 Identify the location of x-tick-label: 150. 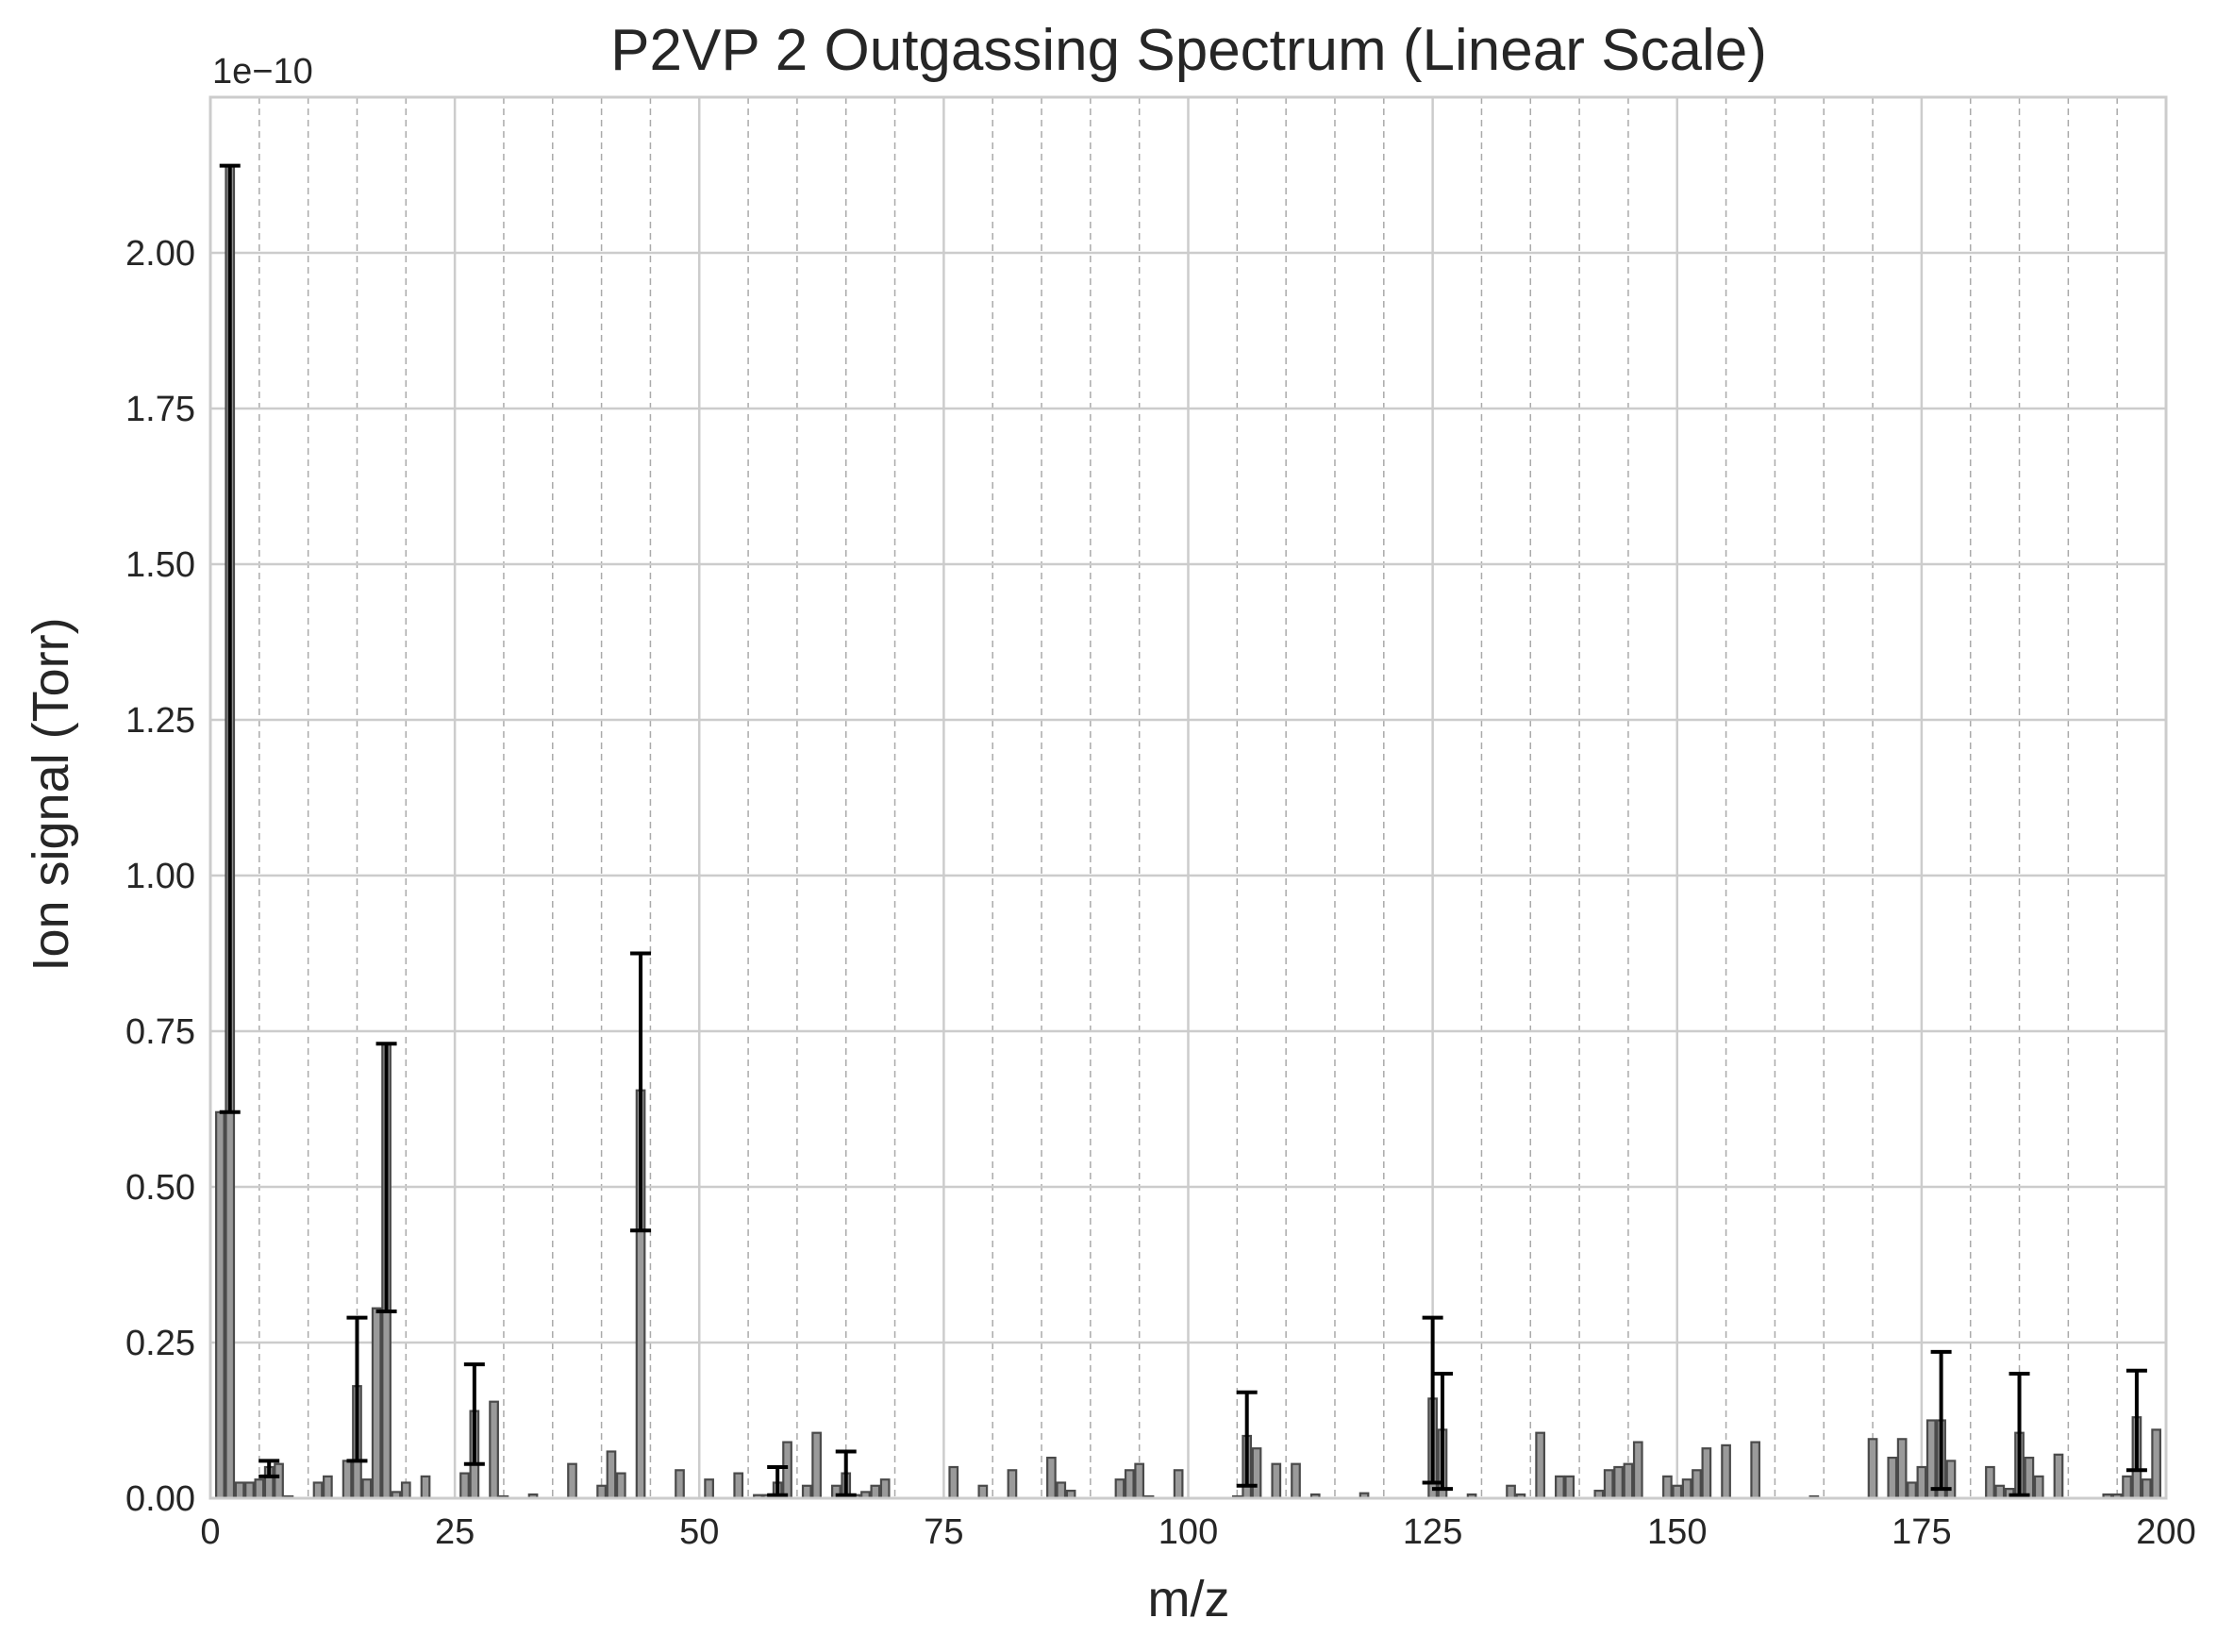
(1677, 1532).